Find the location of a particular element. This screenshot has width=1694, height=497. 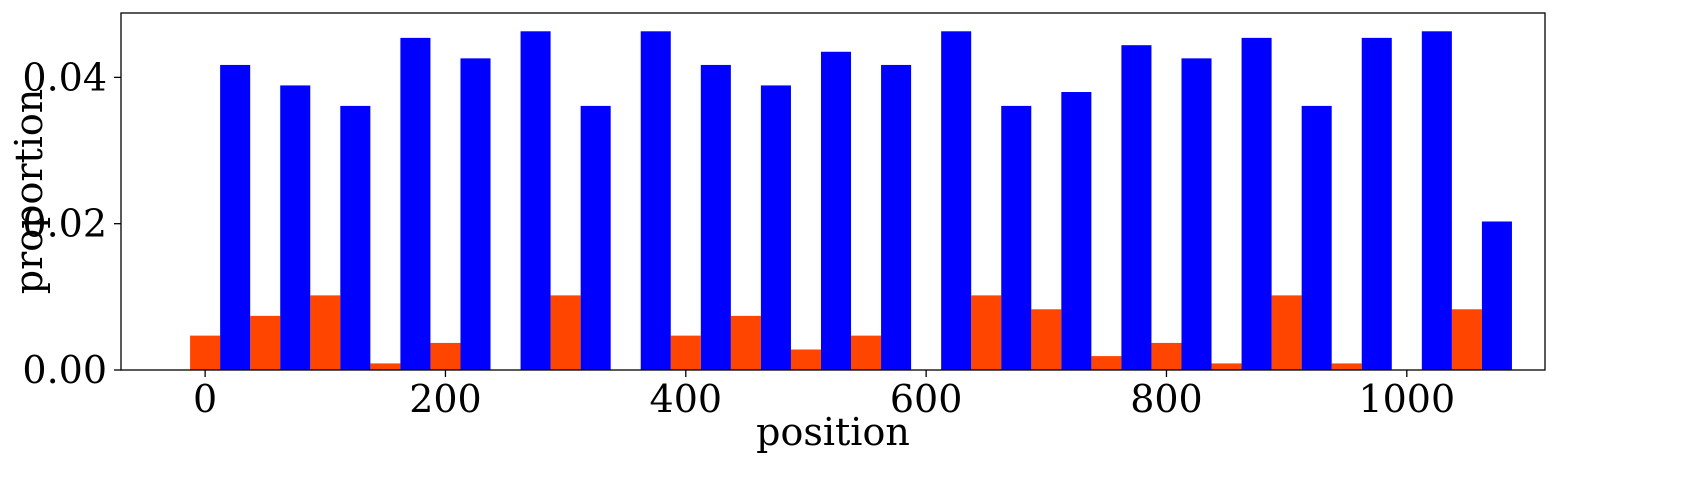

x-tick-label: 600 is located at coordinates (926, 399).